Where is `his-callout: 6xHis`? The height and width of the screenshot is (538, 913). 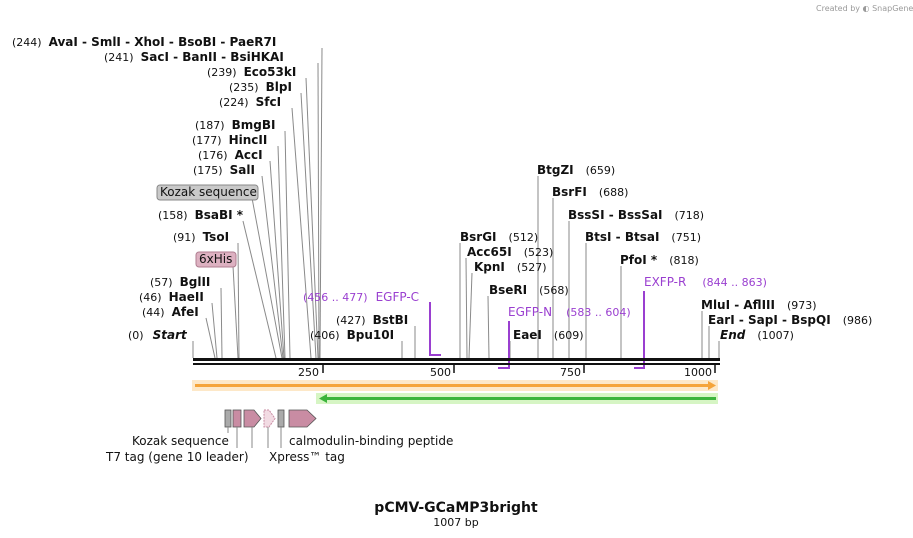
his-callout: 6xHis is located at coordinates (216, 259).